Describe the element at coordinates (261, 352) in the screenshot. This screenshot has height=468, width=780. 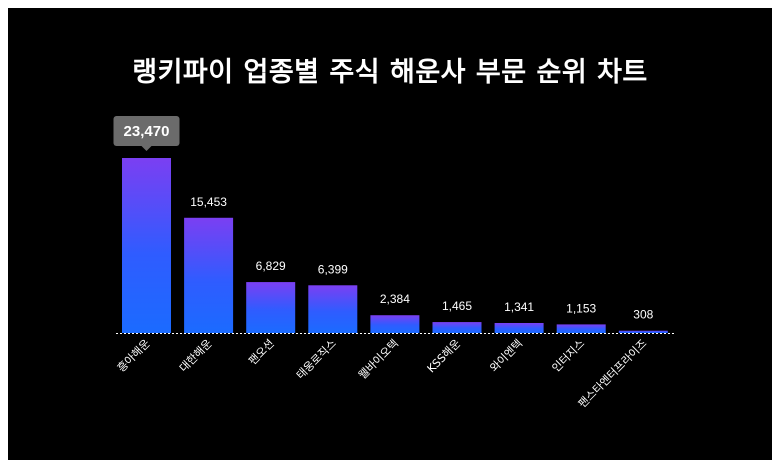
I see `category-label-2: 팬오션` at that location.